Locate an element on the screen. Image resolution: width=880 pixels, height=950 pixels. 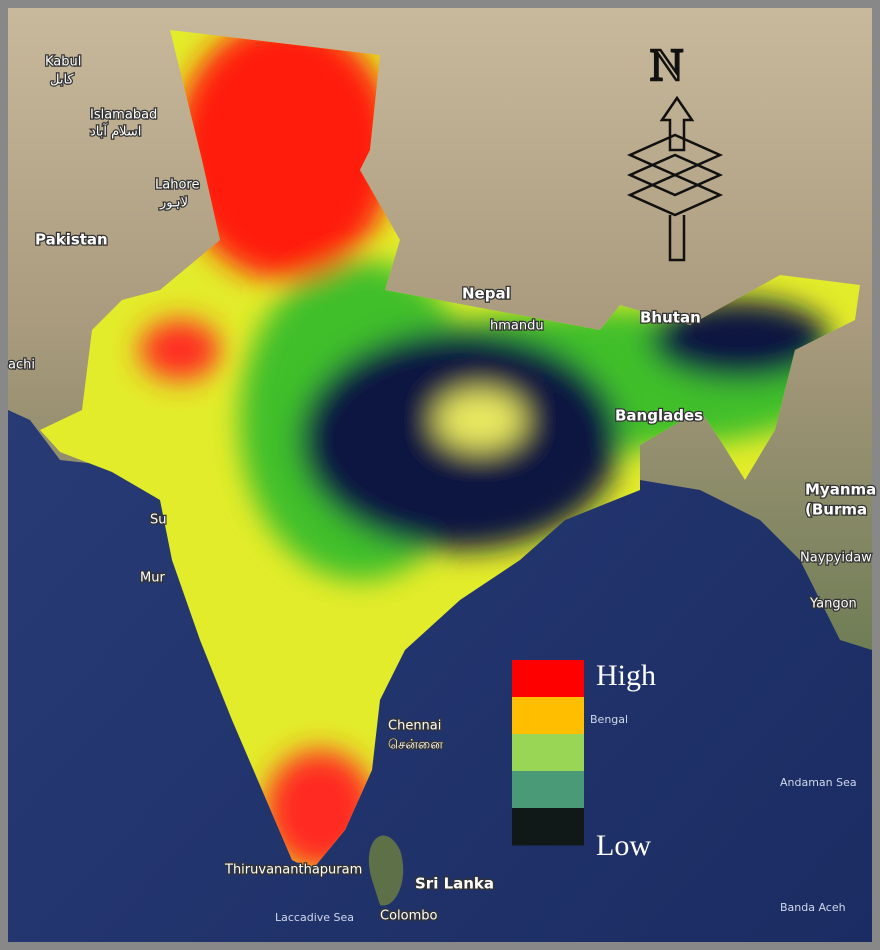
place-label: کابل is located at coordinates (62, 80).